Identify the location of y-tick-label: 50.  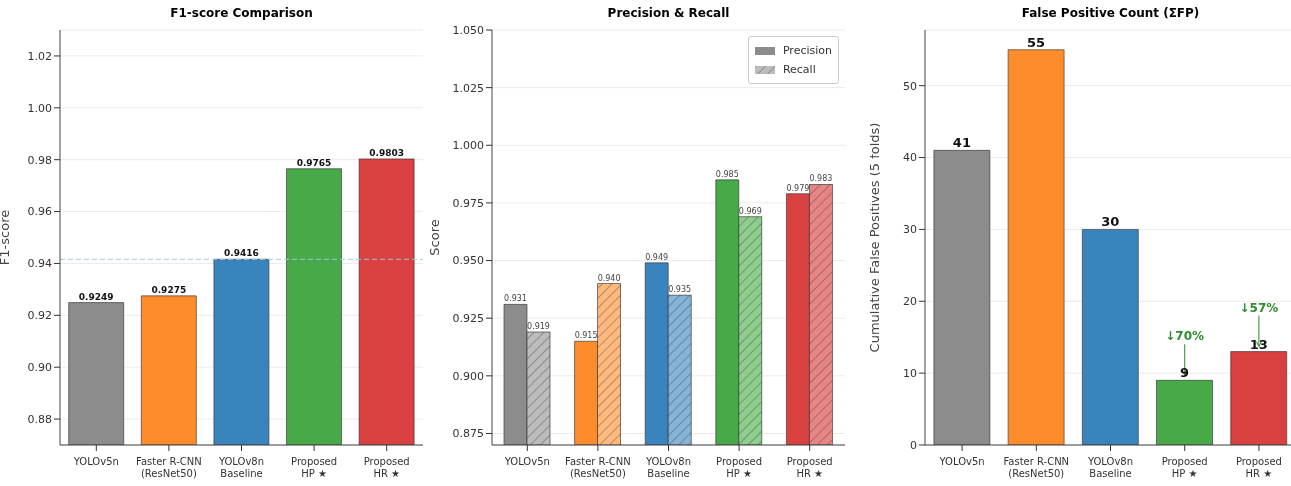
(910, 86).